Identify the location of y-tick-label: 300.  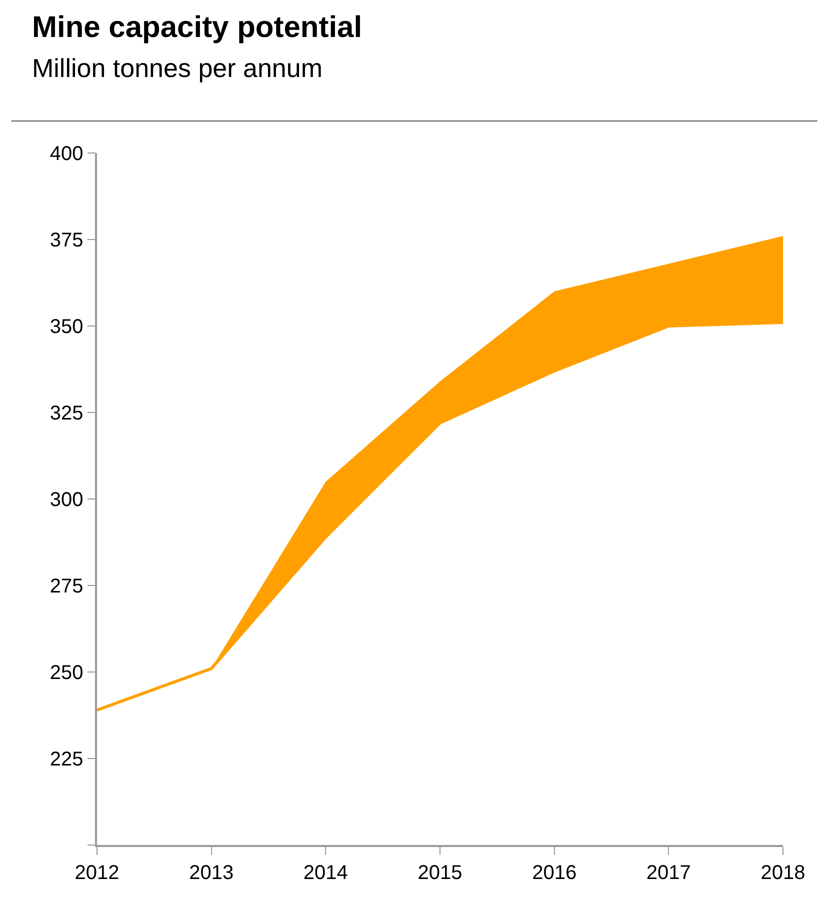
(67, 500).